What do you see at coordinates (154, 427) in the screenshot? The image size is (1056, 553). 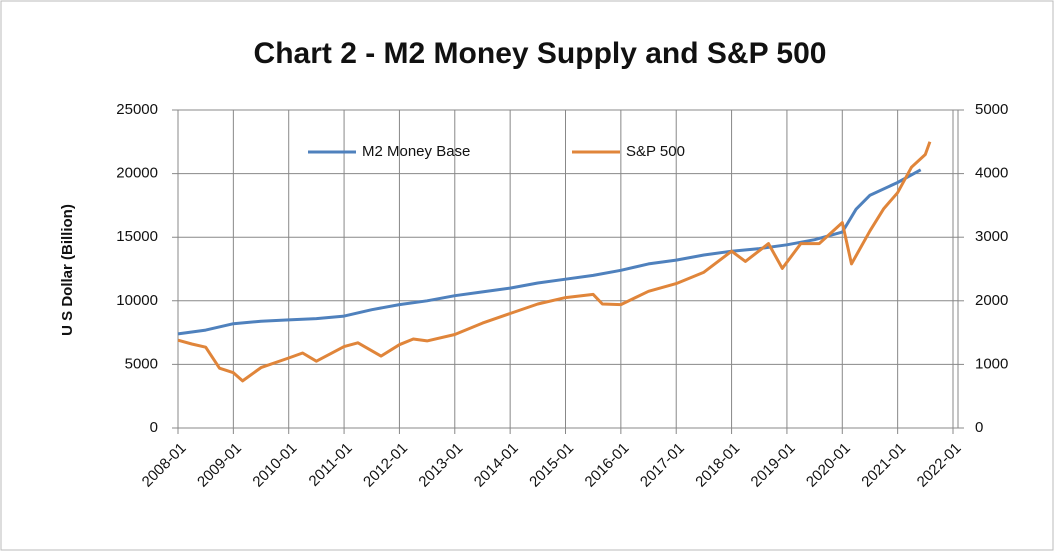 I see `y-tick-label: 0` at bounding box center [154, 427].